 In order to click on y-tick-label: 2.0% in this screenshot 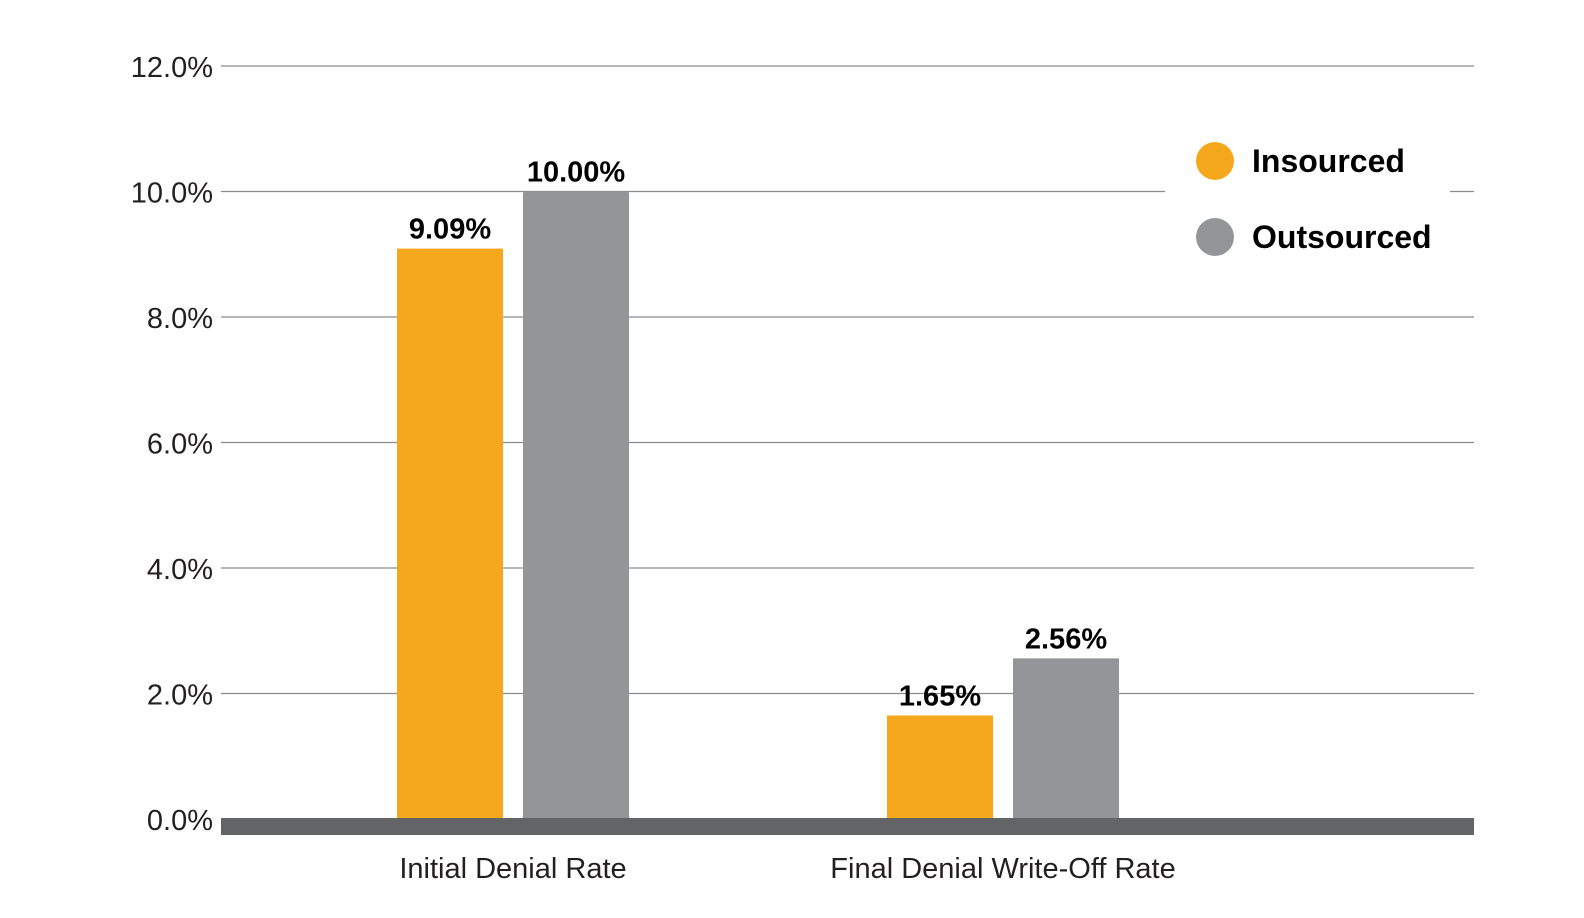, I will do `click(180, 696)`.